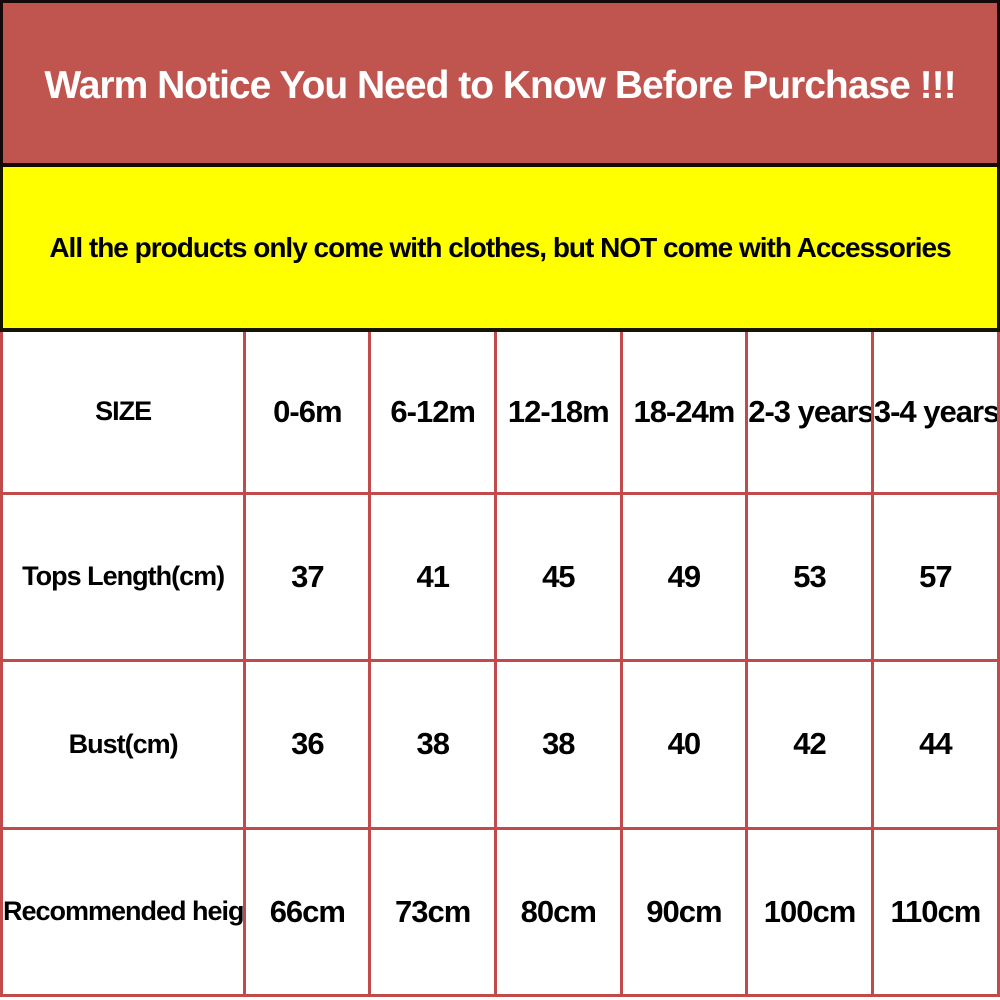  Describe the element at coordinates (809, 911) in the screenshot. I see `recommended-height-value: 100cm` at that location.